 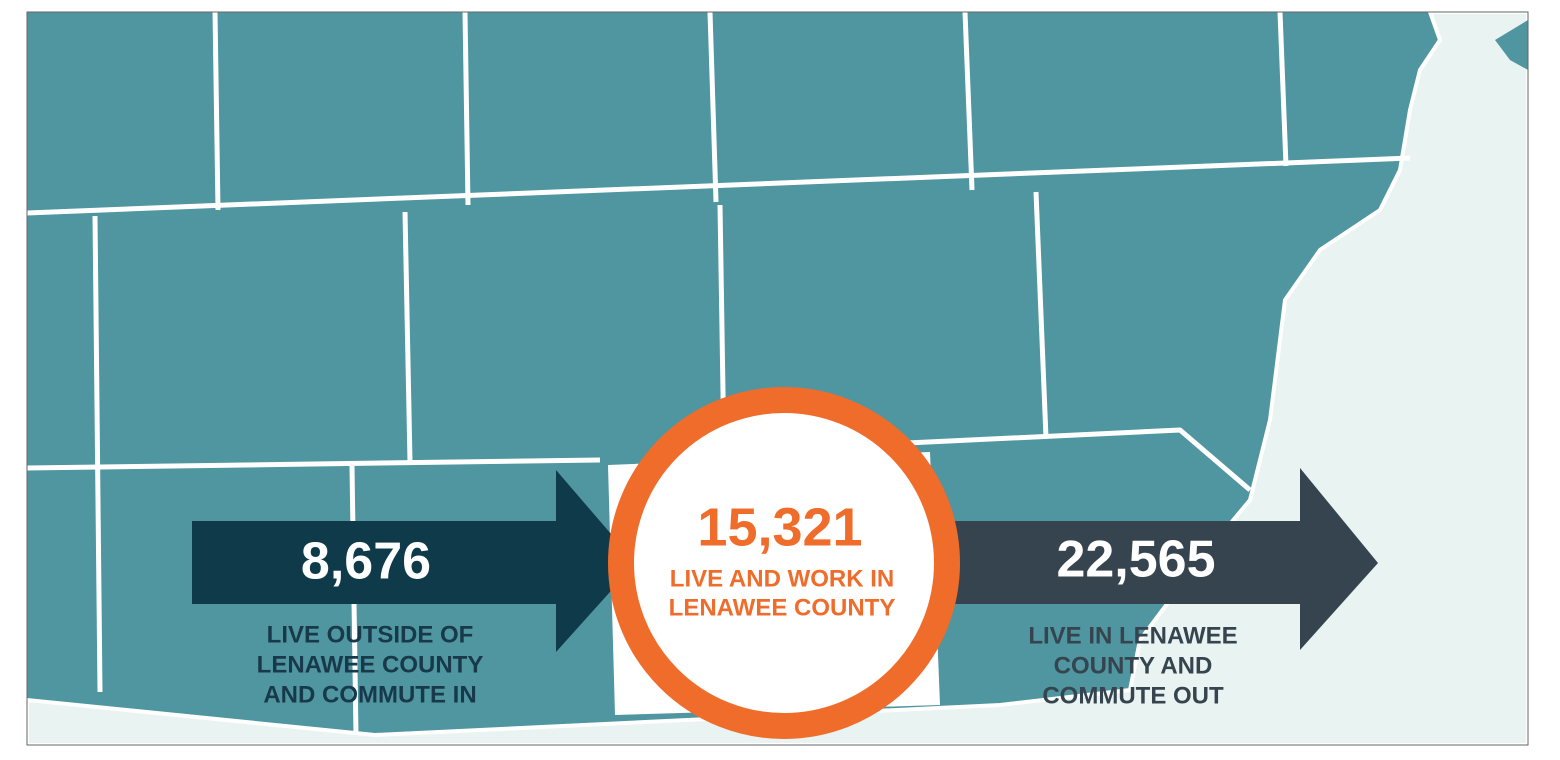 What do you see at coordinates (370, 634) in the screenshot?
I see `commute-in-label: LIVE OUTSIDE OF` at bounding box center [370, 634].